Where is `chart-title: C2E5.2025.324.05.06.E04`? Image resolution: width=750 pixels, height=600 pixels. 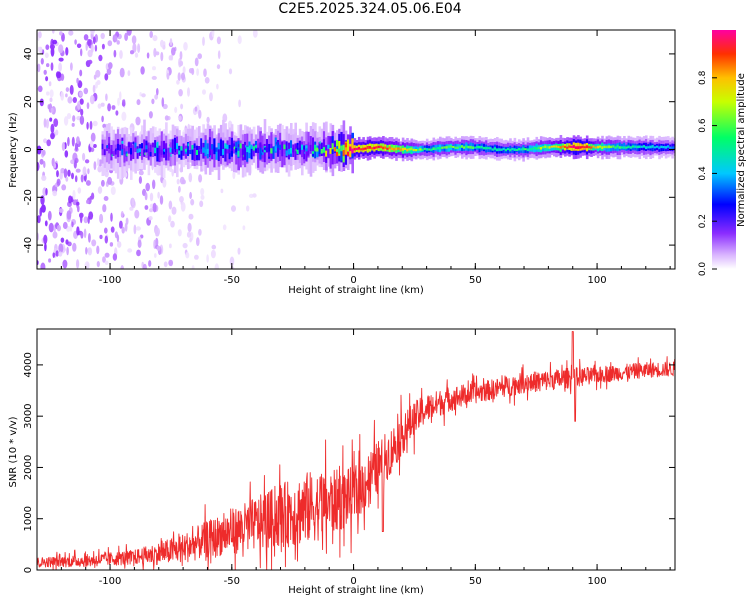 chart-title: C2E5.2025.324.05.06.E04 is located at coordinates (370, 9).